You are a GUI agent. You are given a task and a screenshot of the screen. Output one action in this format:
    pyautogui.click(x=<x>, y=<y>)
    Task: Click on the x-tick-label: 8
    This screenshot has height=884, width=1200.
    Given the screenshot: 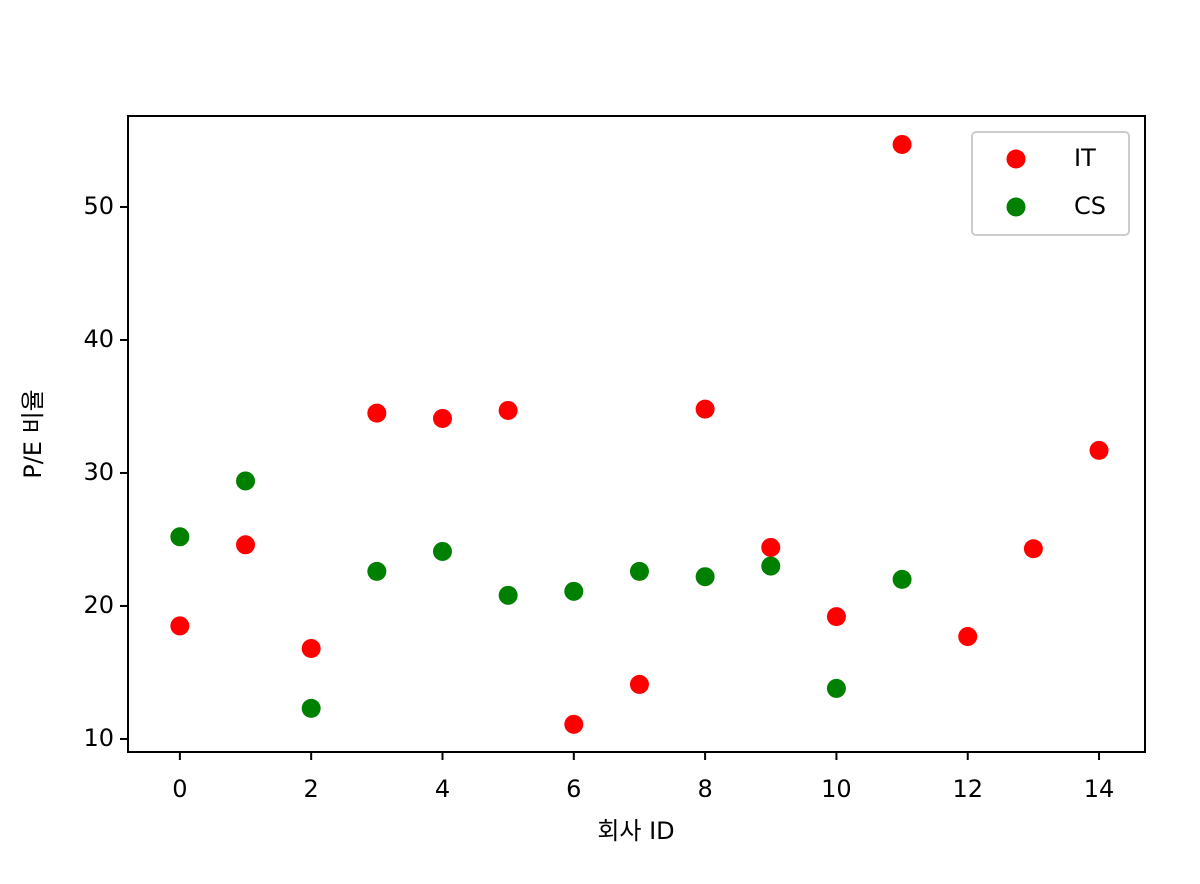 What is the action you would take?
    pyautogui.click(x=704, y=789)
    